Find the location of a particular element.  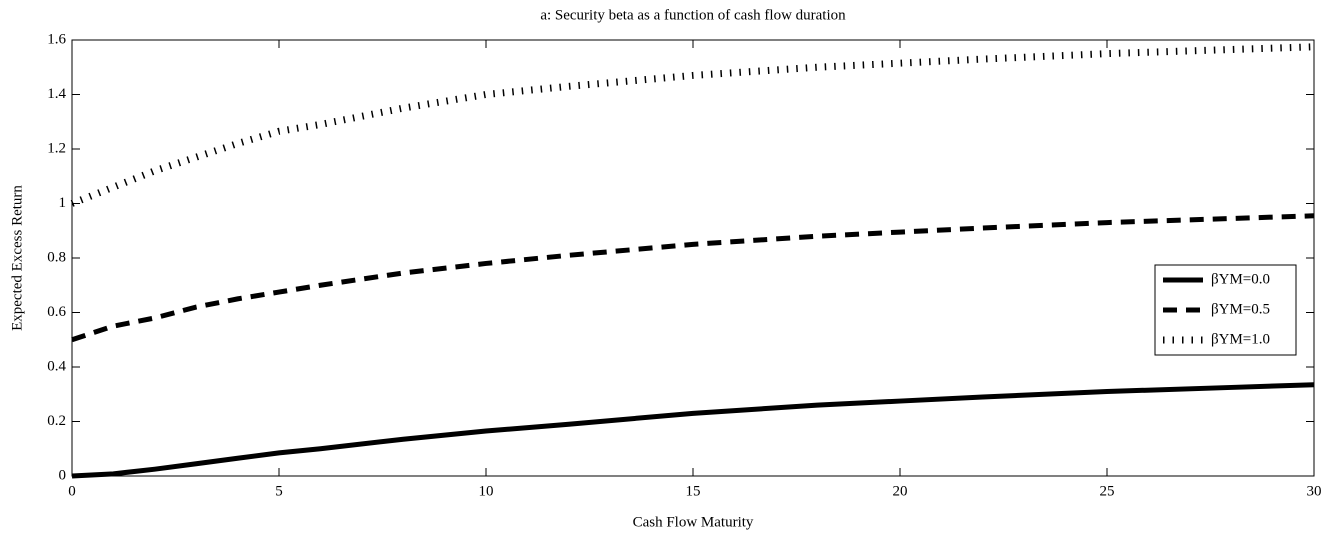

y-tick-label: 1.4 is located at coordinates (56, 94).